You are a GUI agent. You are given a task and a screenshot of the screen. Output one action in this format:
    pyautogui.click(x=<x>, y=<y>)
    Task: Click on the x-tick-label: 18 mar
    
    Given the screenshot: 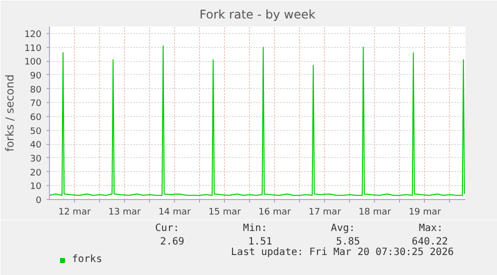 What is the action you would take?
    pyautogui.click(x=375, y=213)
    